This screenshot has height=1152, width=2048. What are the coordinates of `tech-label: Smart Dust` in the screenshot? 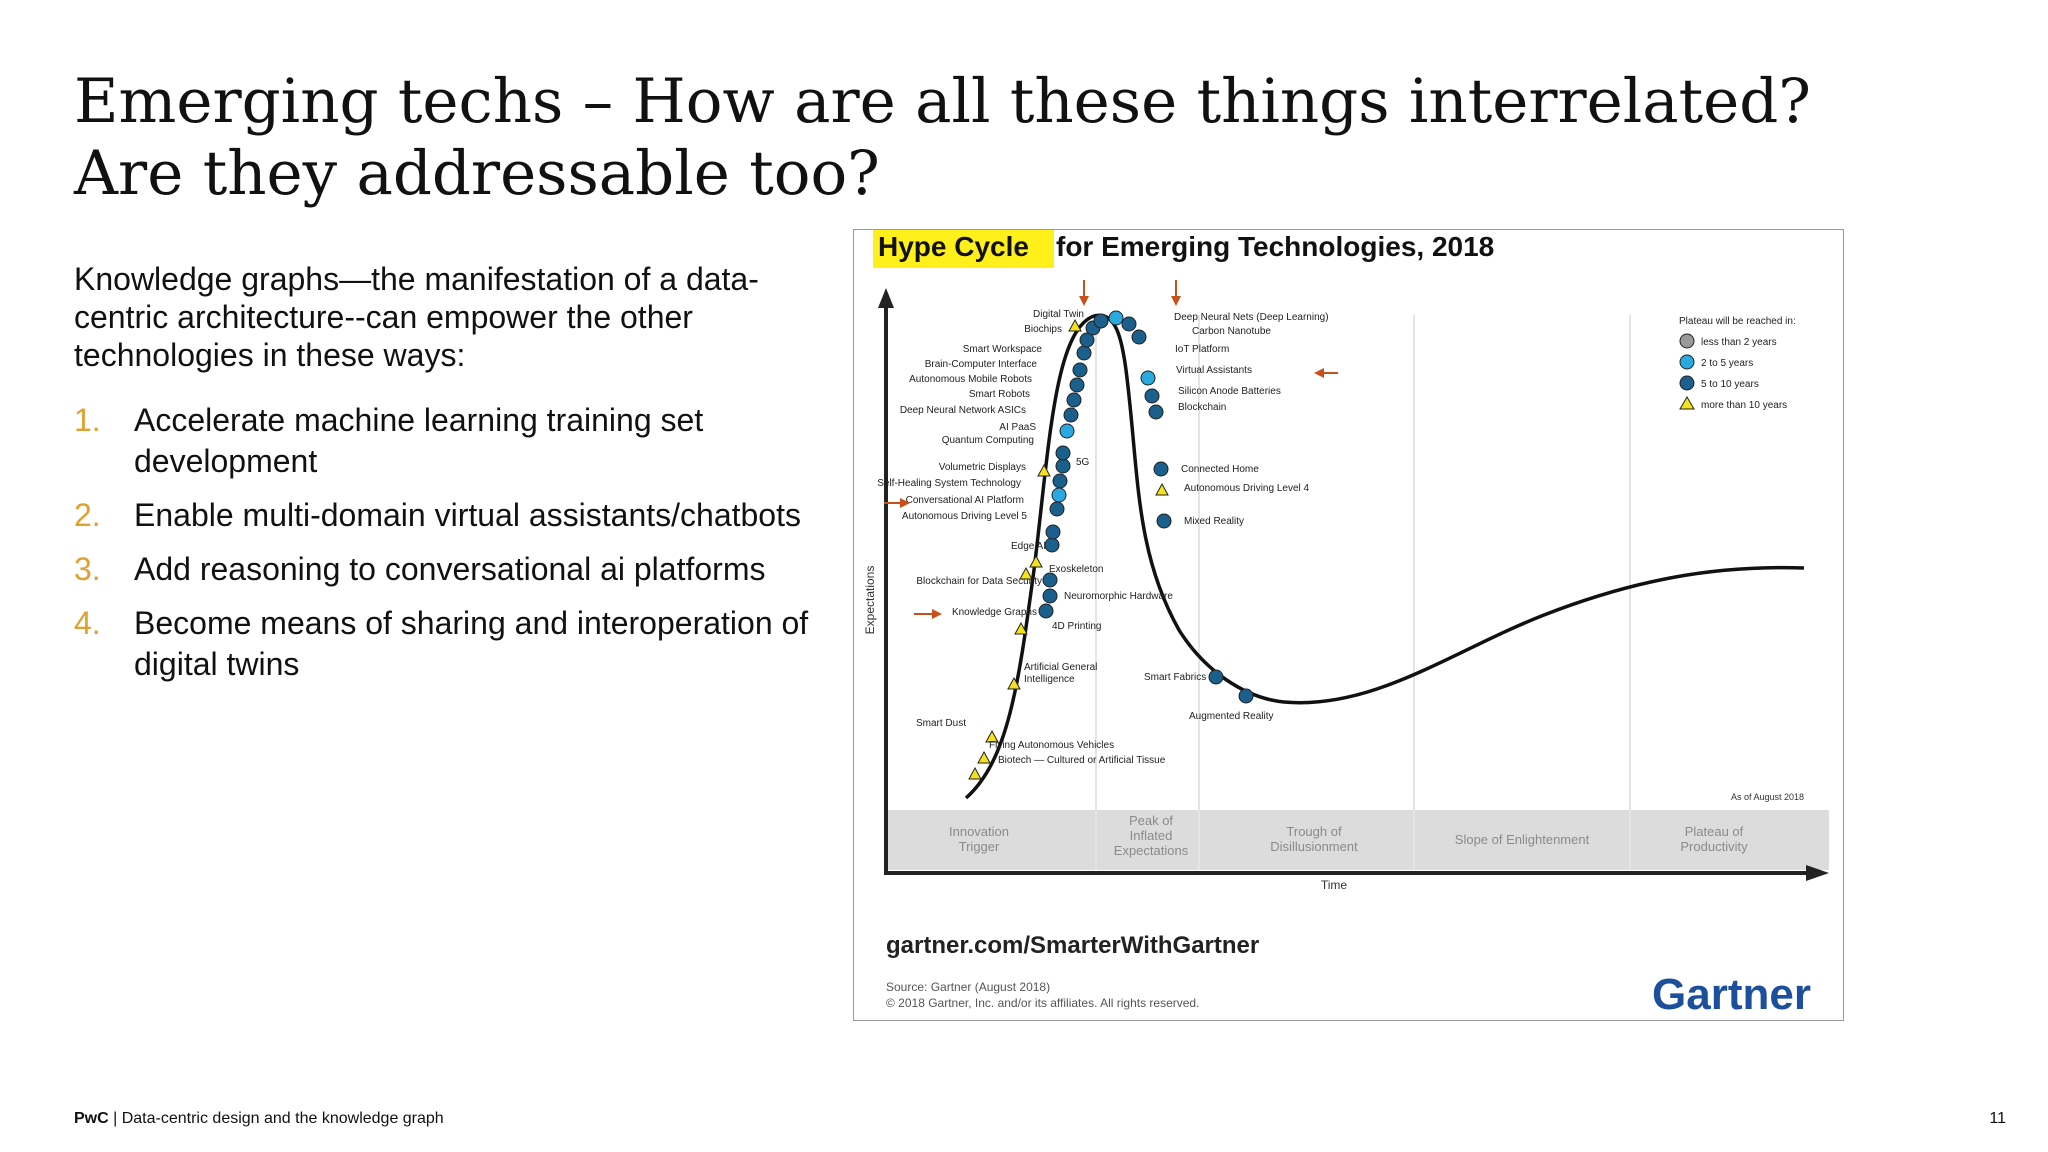 It's located at (941, 723).